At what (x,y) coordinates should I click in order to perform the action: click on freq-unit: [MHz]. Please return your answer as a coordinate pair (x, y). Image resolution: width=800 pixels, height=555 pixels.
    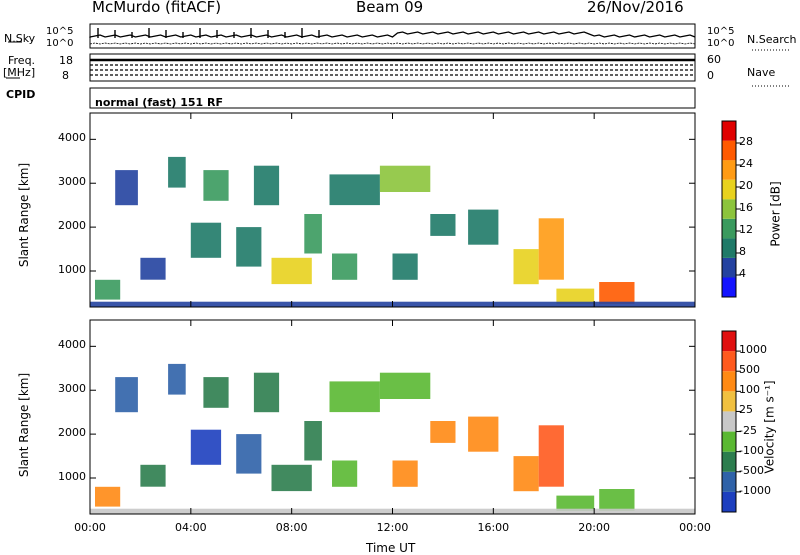
    Looking at the image, I should click on (19, 72).